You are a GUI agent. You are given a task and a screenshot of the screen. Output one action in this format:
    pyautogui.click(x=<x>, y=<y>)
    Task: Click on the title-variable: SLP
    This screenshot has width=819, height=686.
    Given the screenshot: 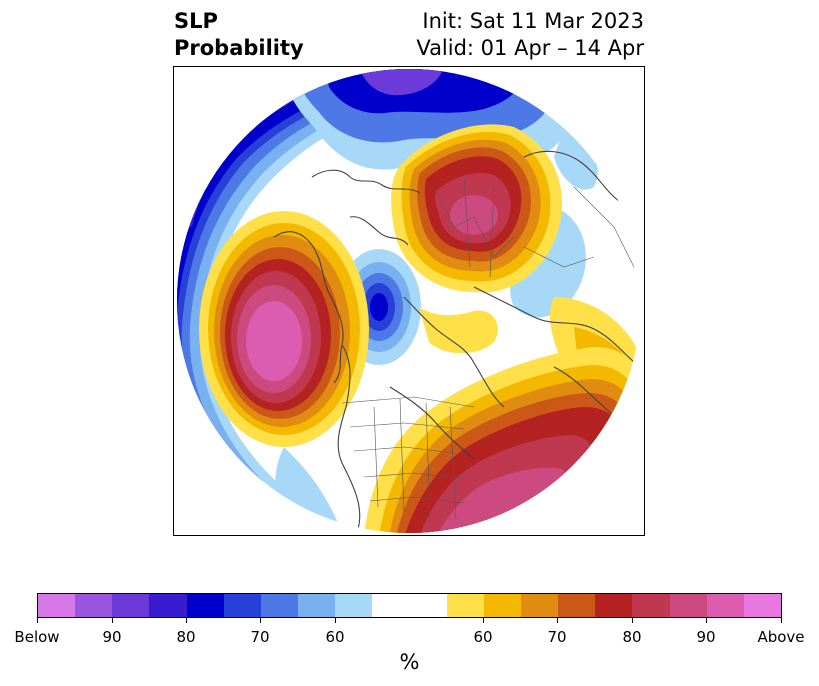 What is the action you would take?
    pyautogui.click(x=196, y=21)
    